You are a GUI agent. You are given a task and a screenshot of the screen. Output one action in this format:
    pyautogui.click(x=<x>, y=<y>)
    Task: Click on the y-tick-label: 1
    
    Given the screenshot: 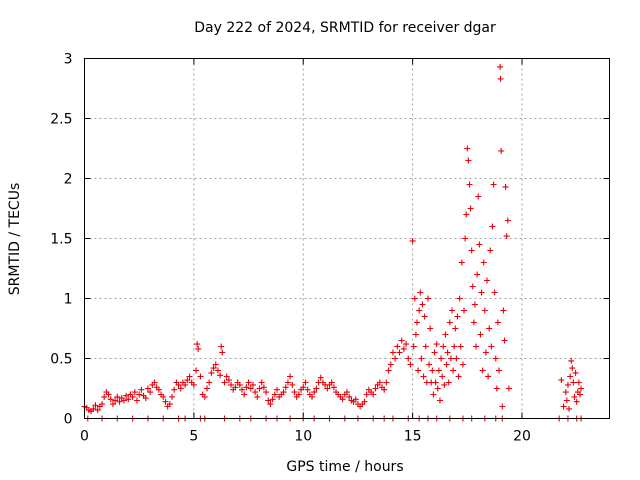 What is the action you would take?
    pyautogui.click(x=68, y=300)
    